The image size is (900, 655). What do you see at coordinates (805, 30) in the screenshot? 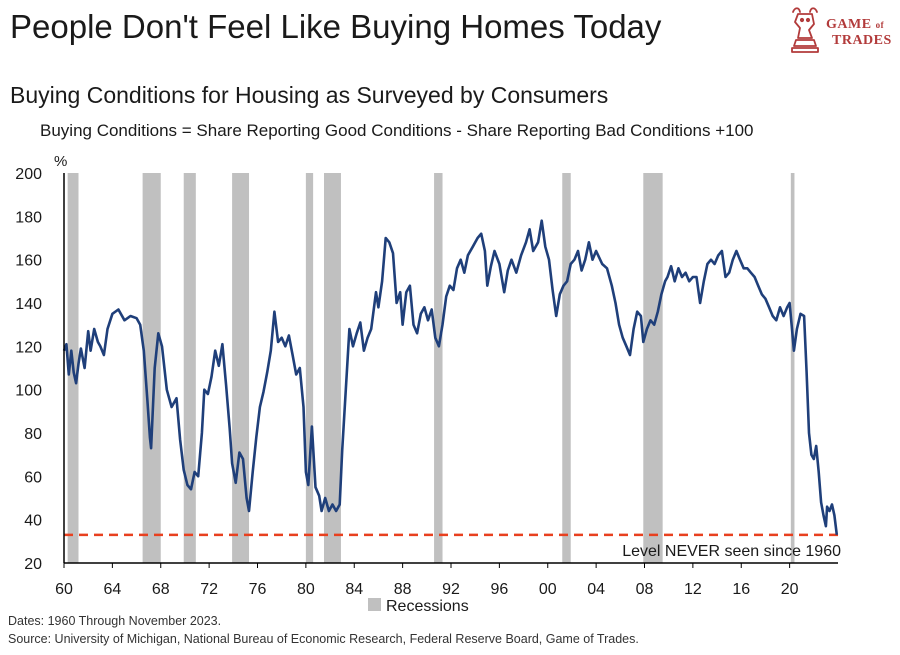
I see `bull-chess-knight-icon` at bounding box center [805, 30].